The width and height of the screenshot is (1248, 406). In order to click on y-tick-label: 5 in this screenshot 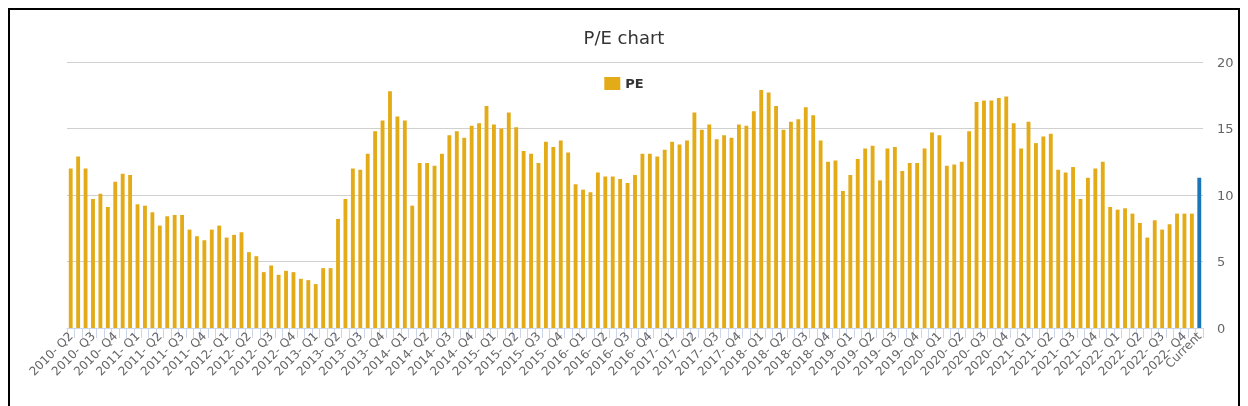, I will do `click(1221, 261)`.